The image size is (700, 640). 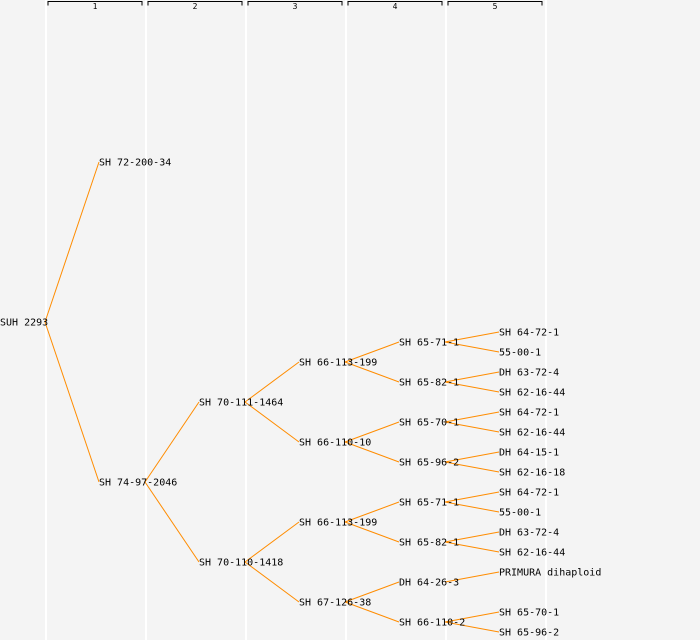 I want to click on column-header-3: 3, so click(x=295, y=6).